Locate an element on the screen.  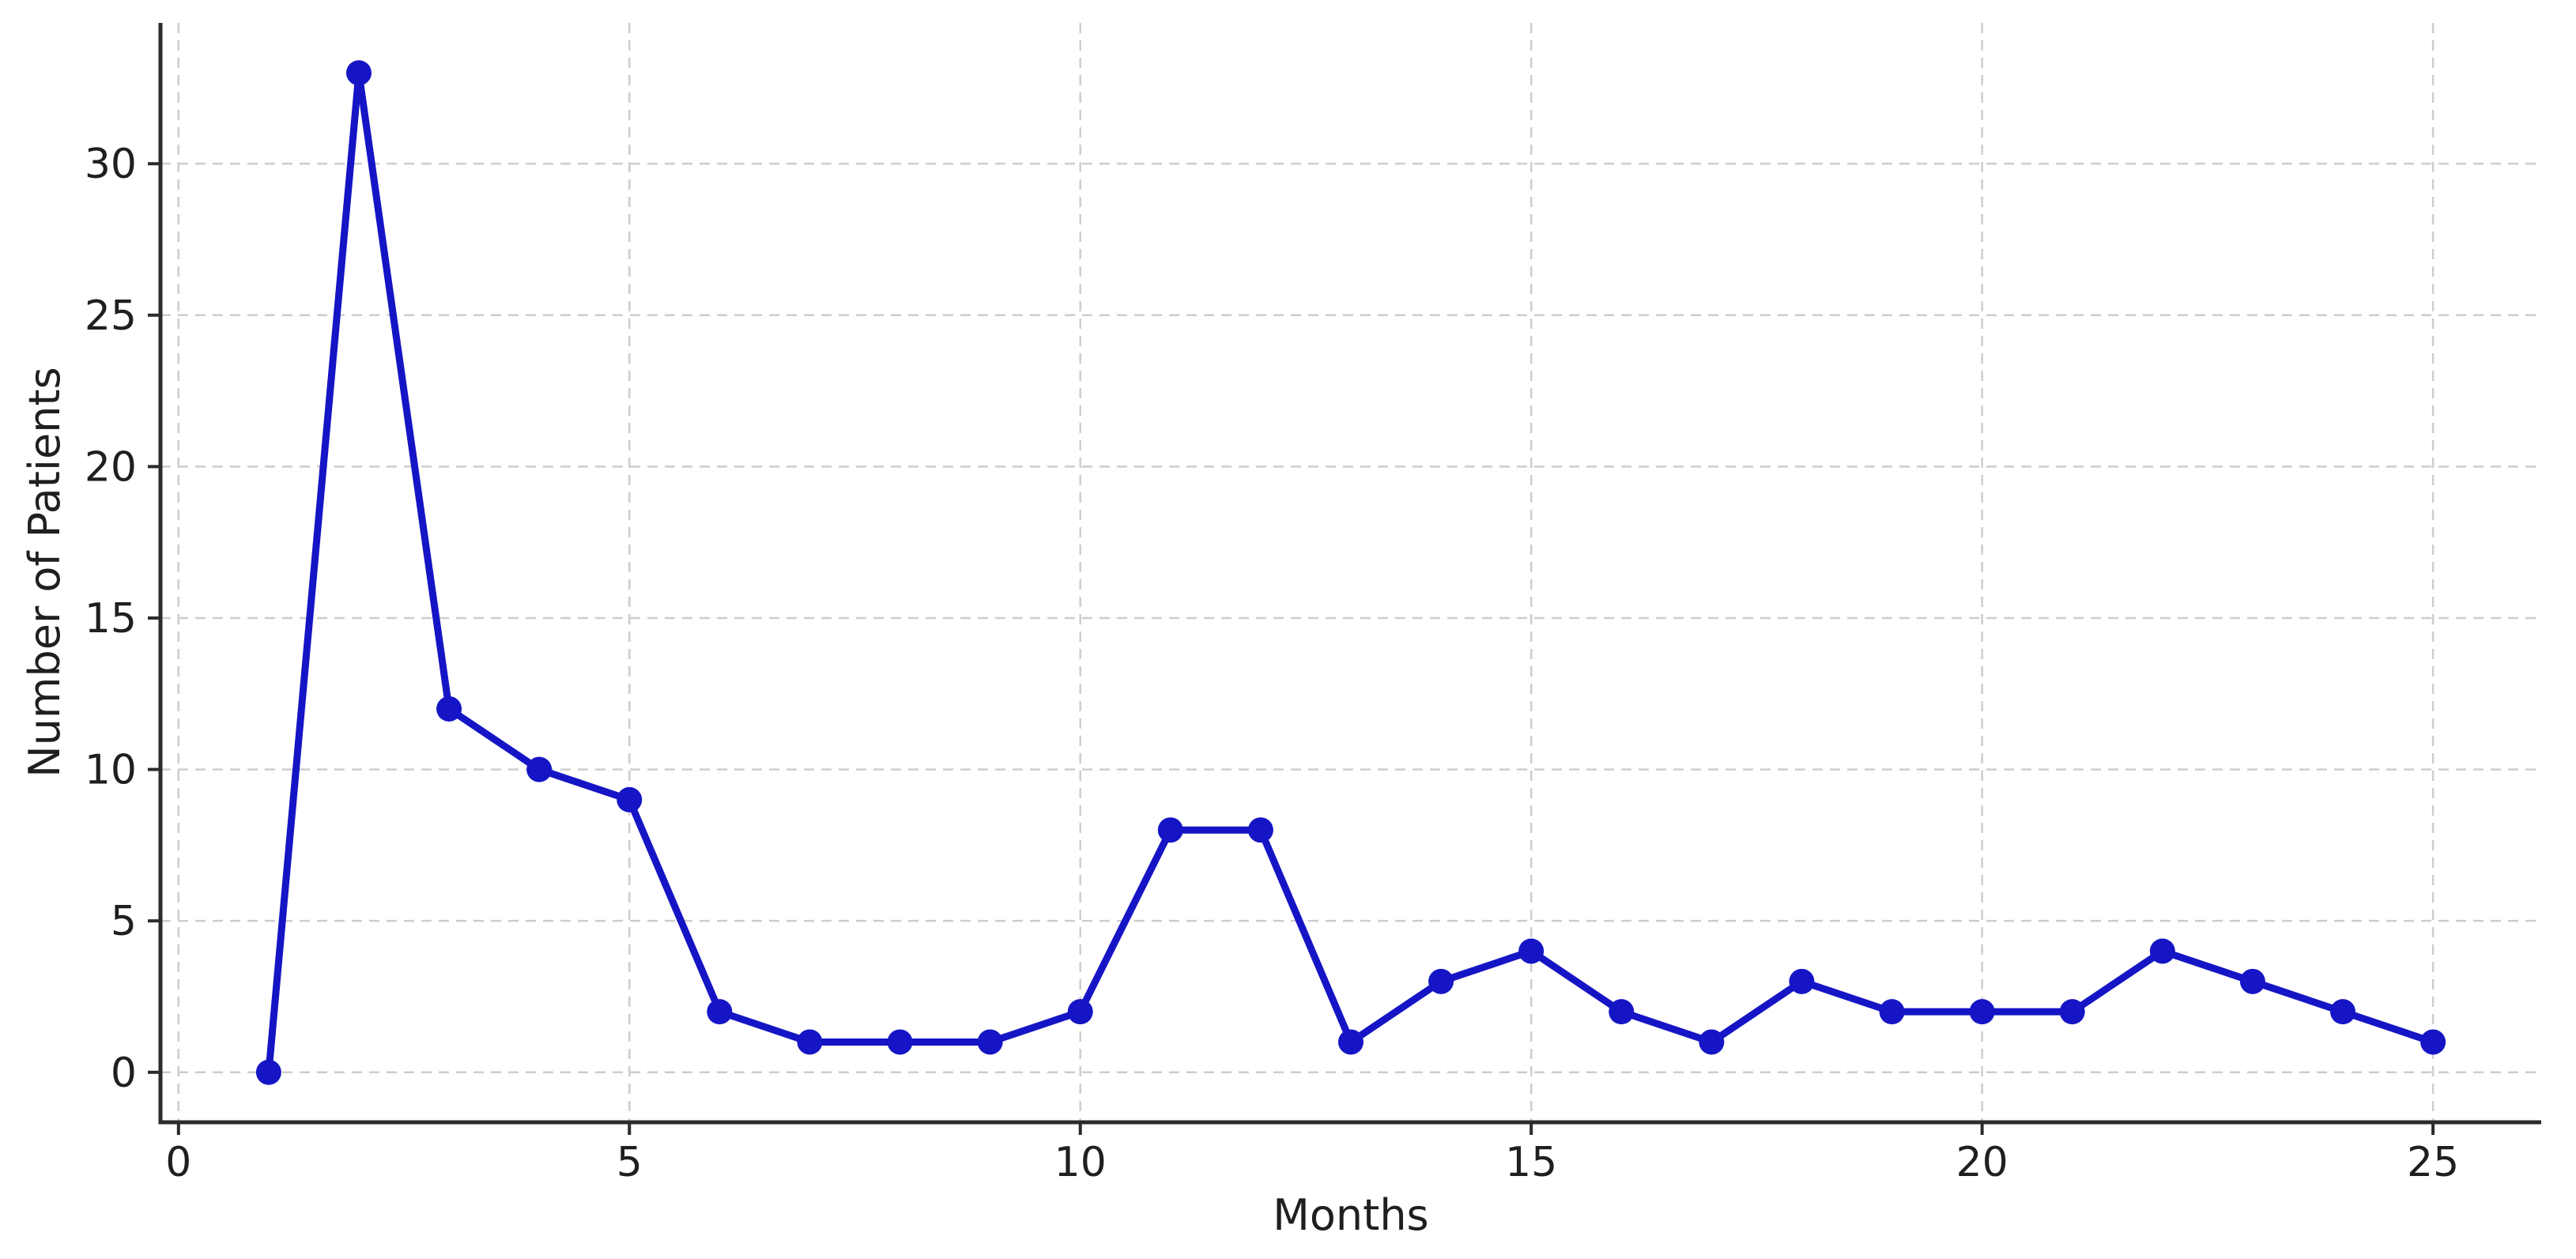
y-tick-label: 5 is located at coordinates (124, 922).